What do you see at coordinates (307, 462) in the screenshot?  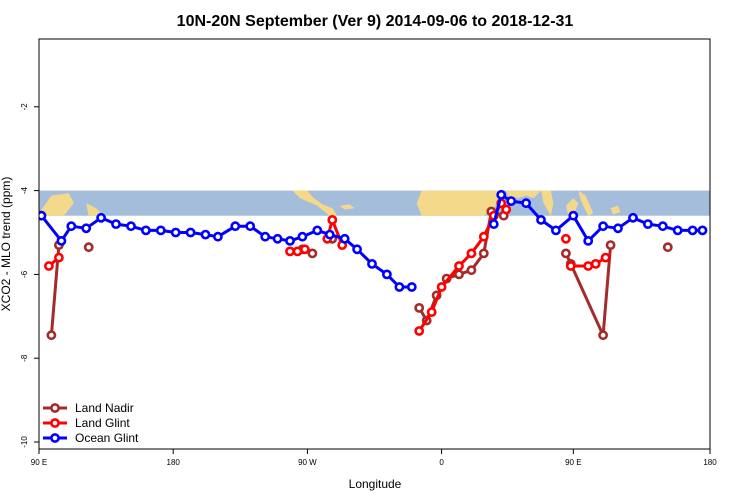 I see `x-tick-label: 90 W` at bounding box center [307, 462].